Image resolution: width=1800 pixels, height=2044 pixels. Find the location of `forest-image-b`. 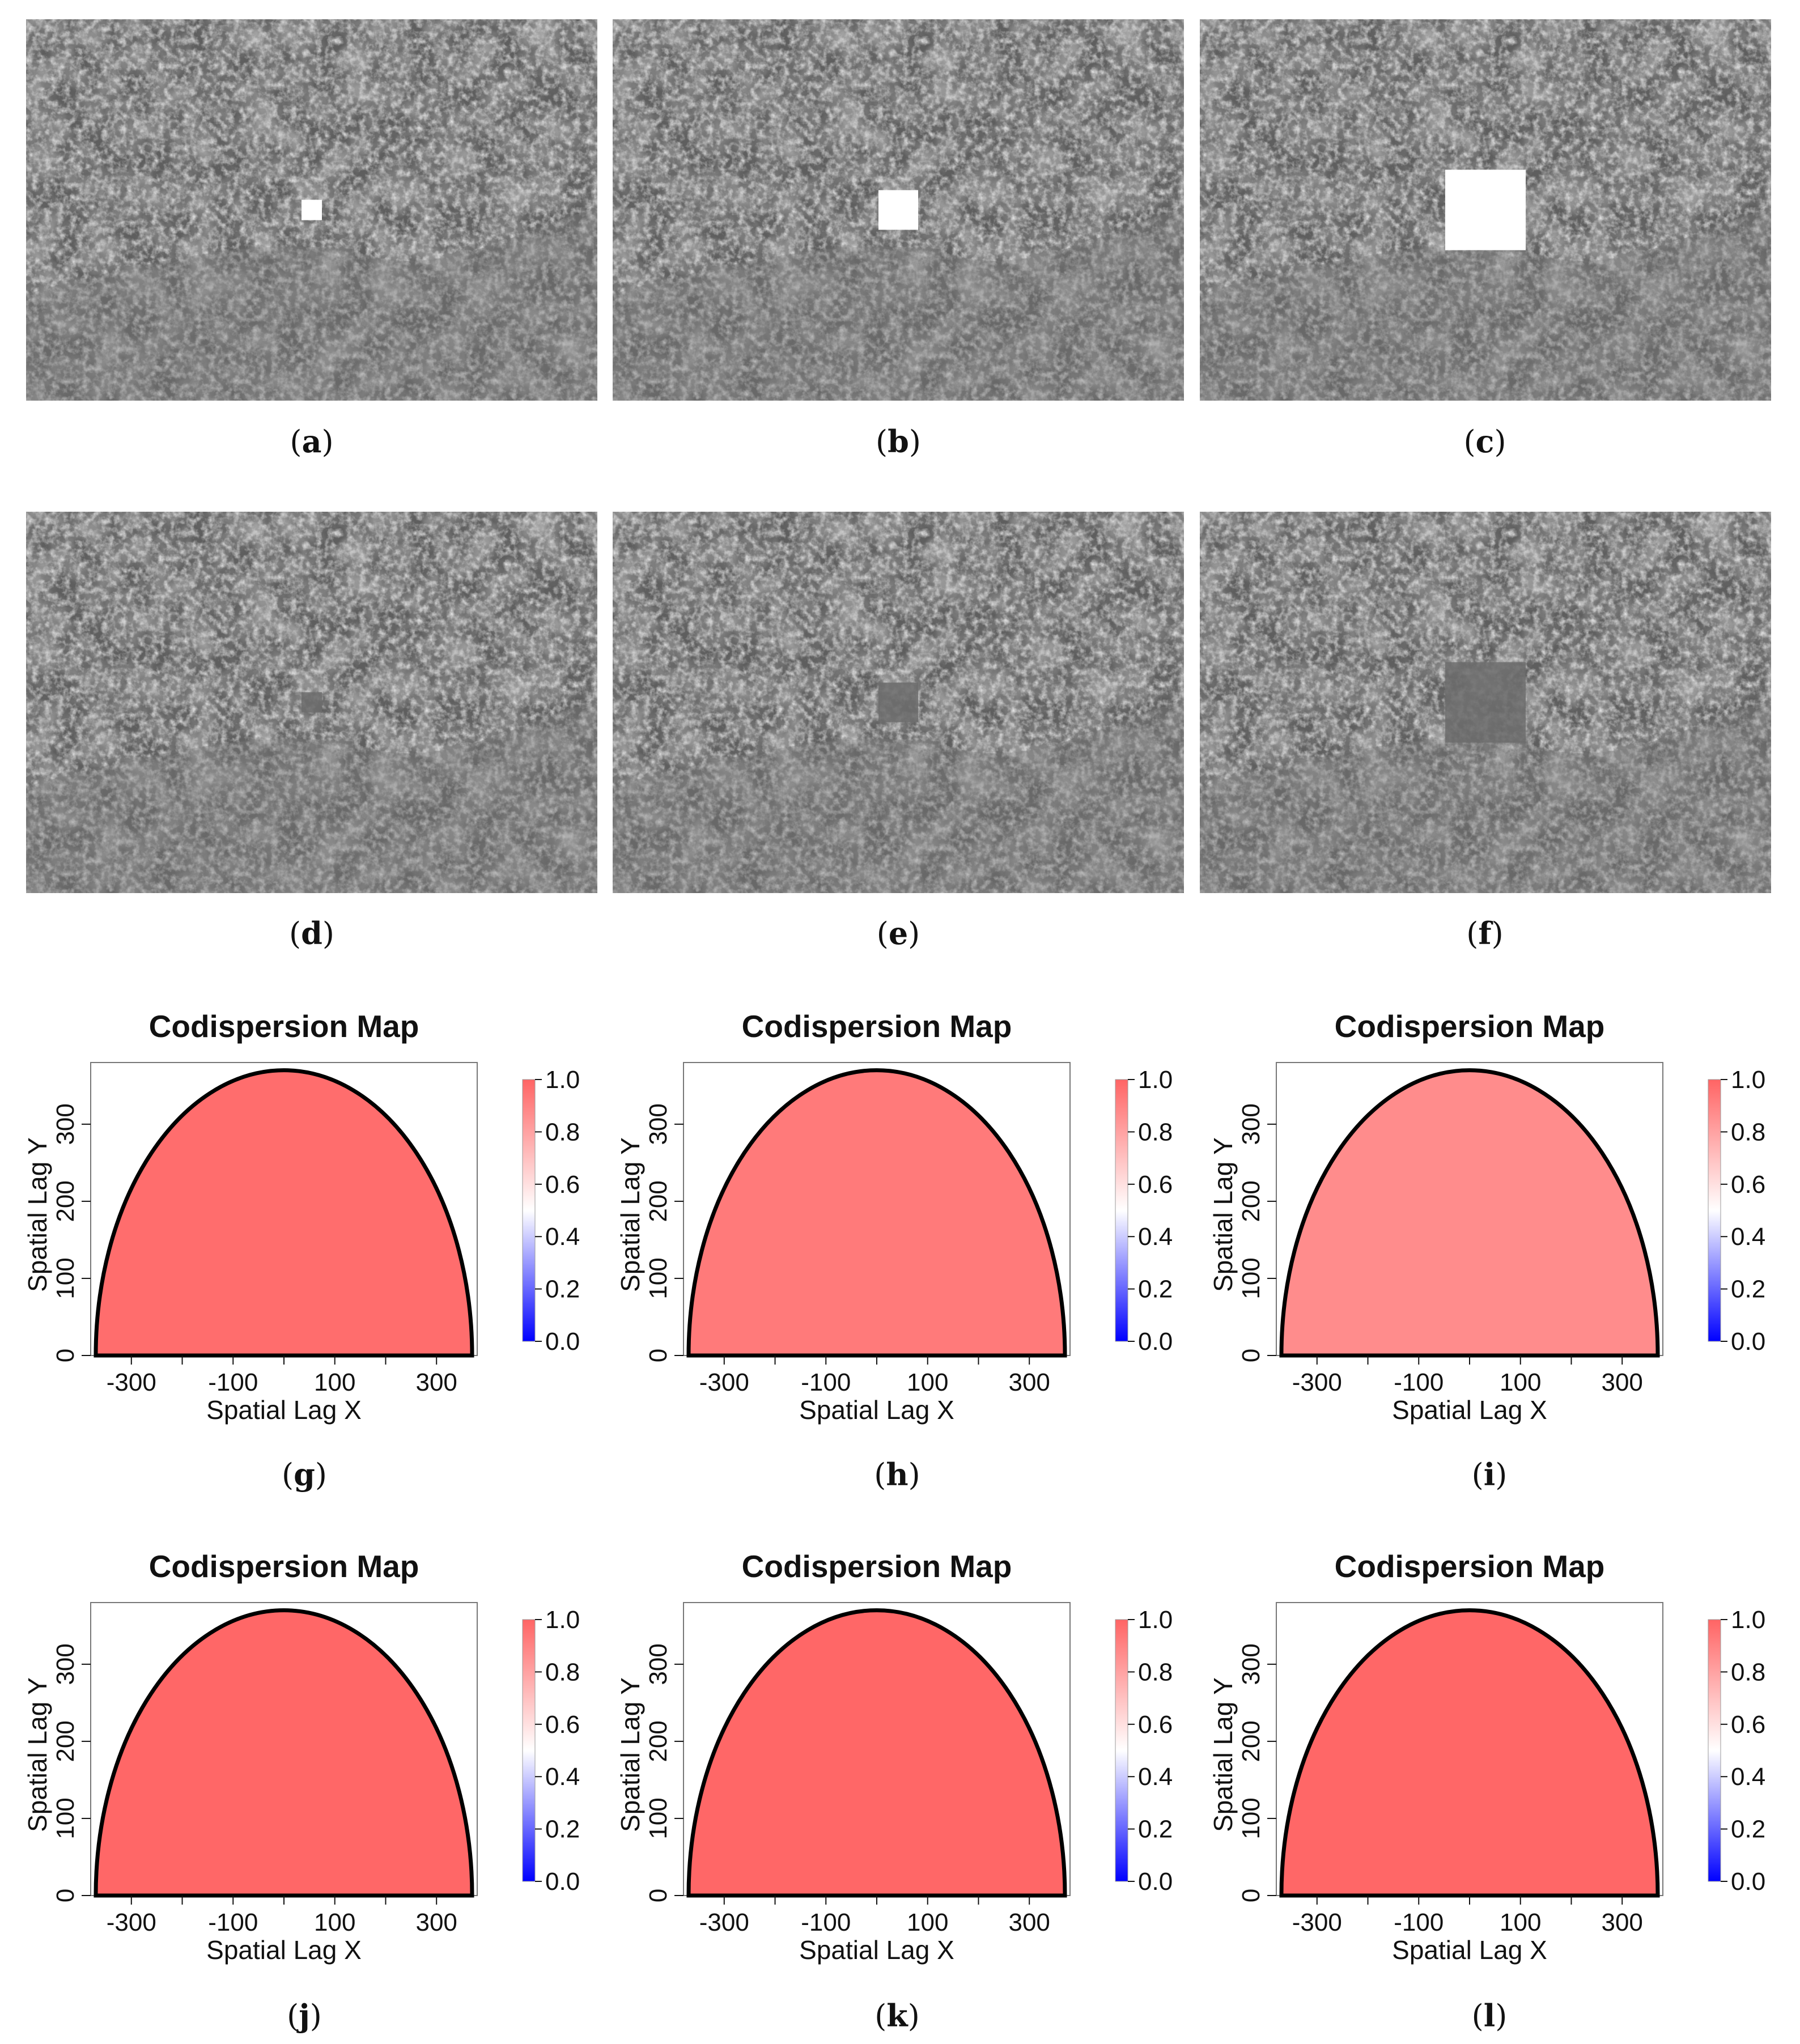

forest-image-b is located at coordinates (898, 210).